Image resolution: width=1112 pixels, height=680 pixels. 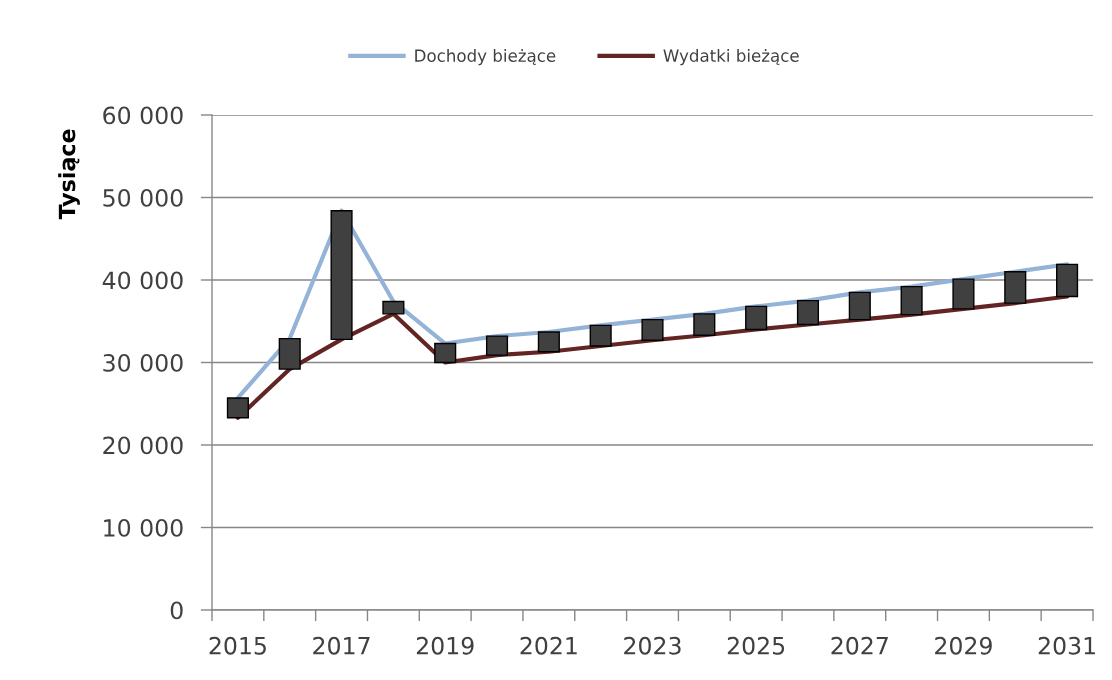 What do you see at coordinates (445, 645) in the screenshot?
I see `x-tick-label: 2019` at bounding box center [445, 645].